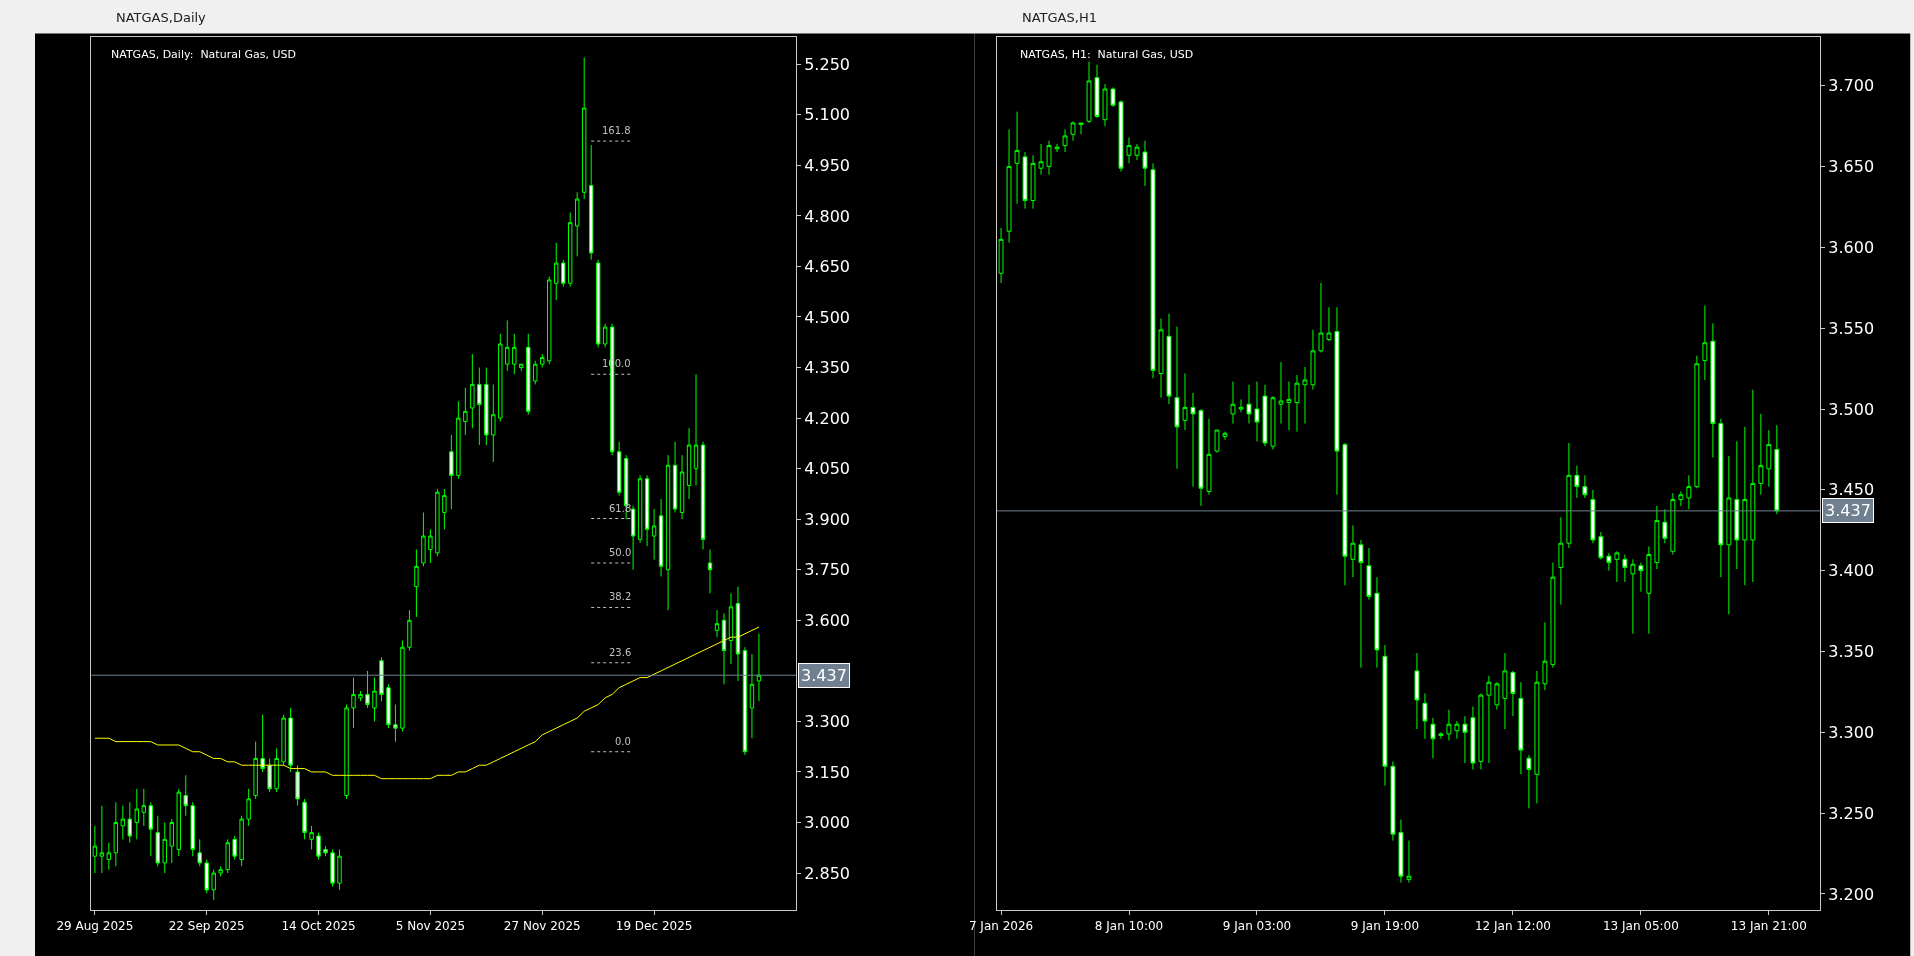  What do you see at coordinates (430, 925) in the screenshot?
I see `x-tick-label: 5 Nov 2025` at bounding box center [430, 925].